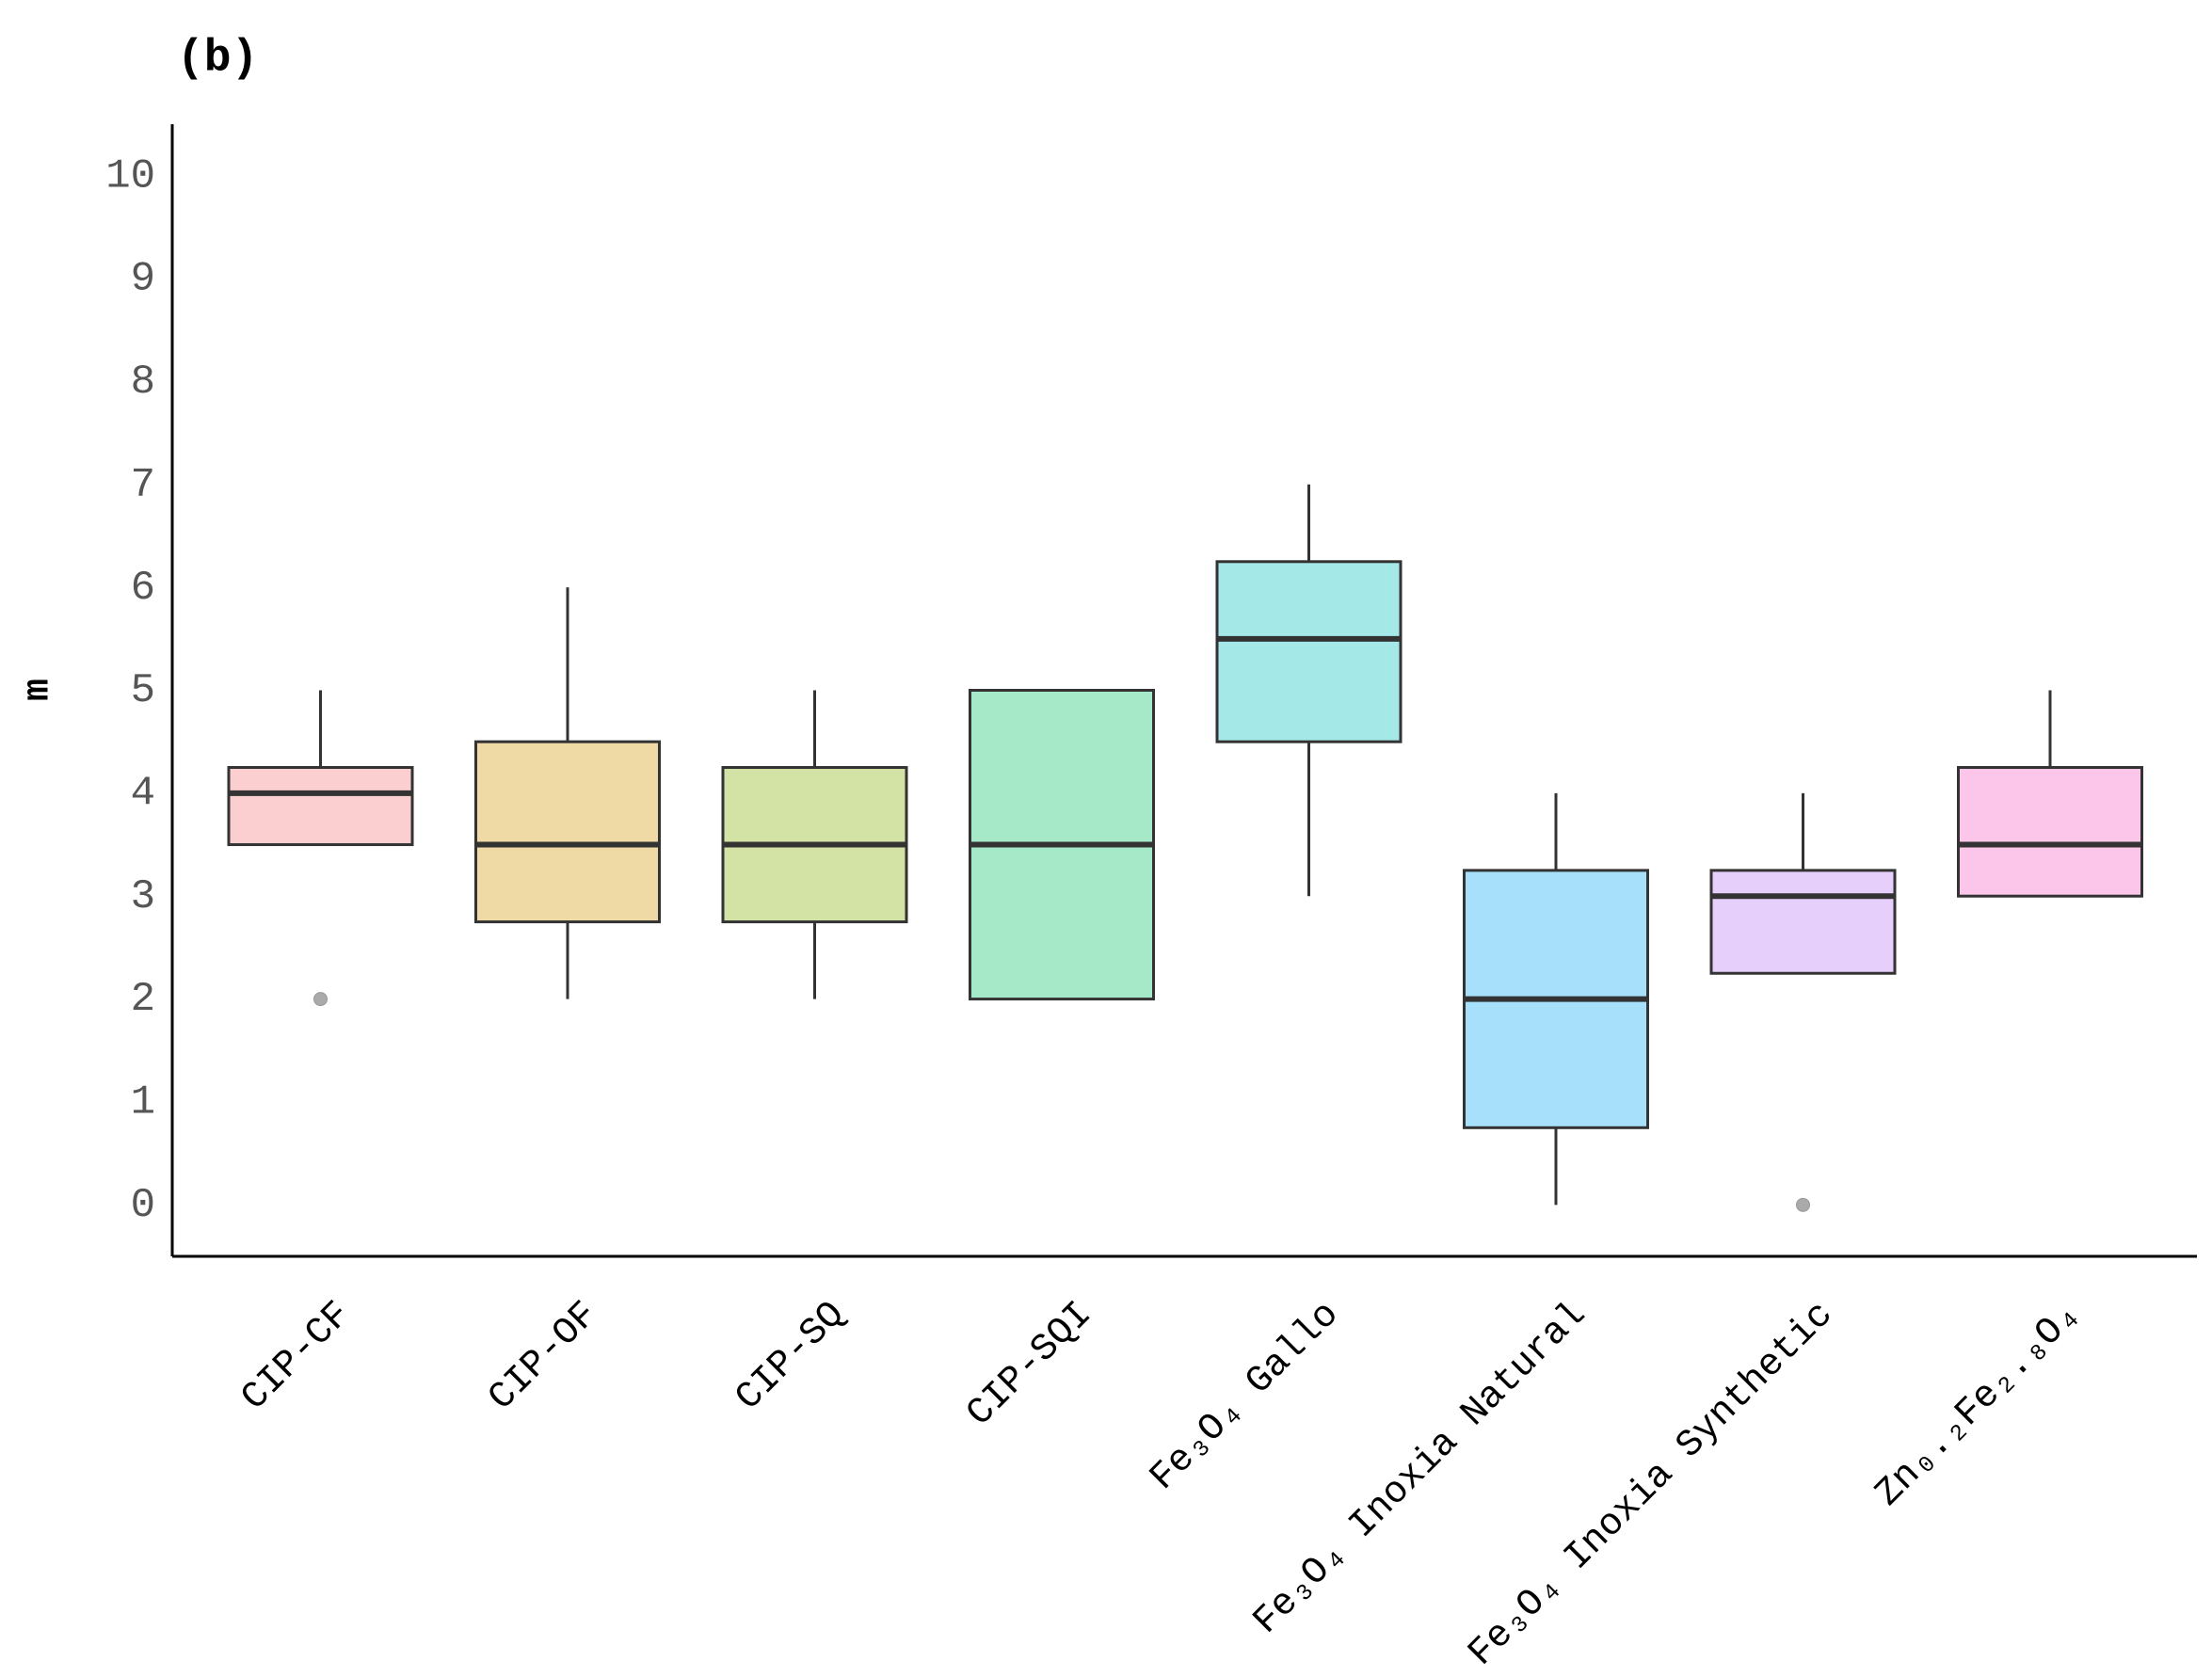 This screenshot has width=2212, height=1677. I want to click on y-tick-label: 0, so click(143, 1205).